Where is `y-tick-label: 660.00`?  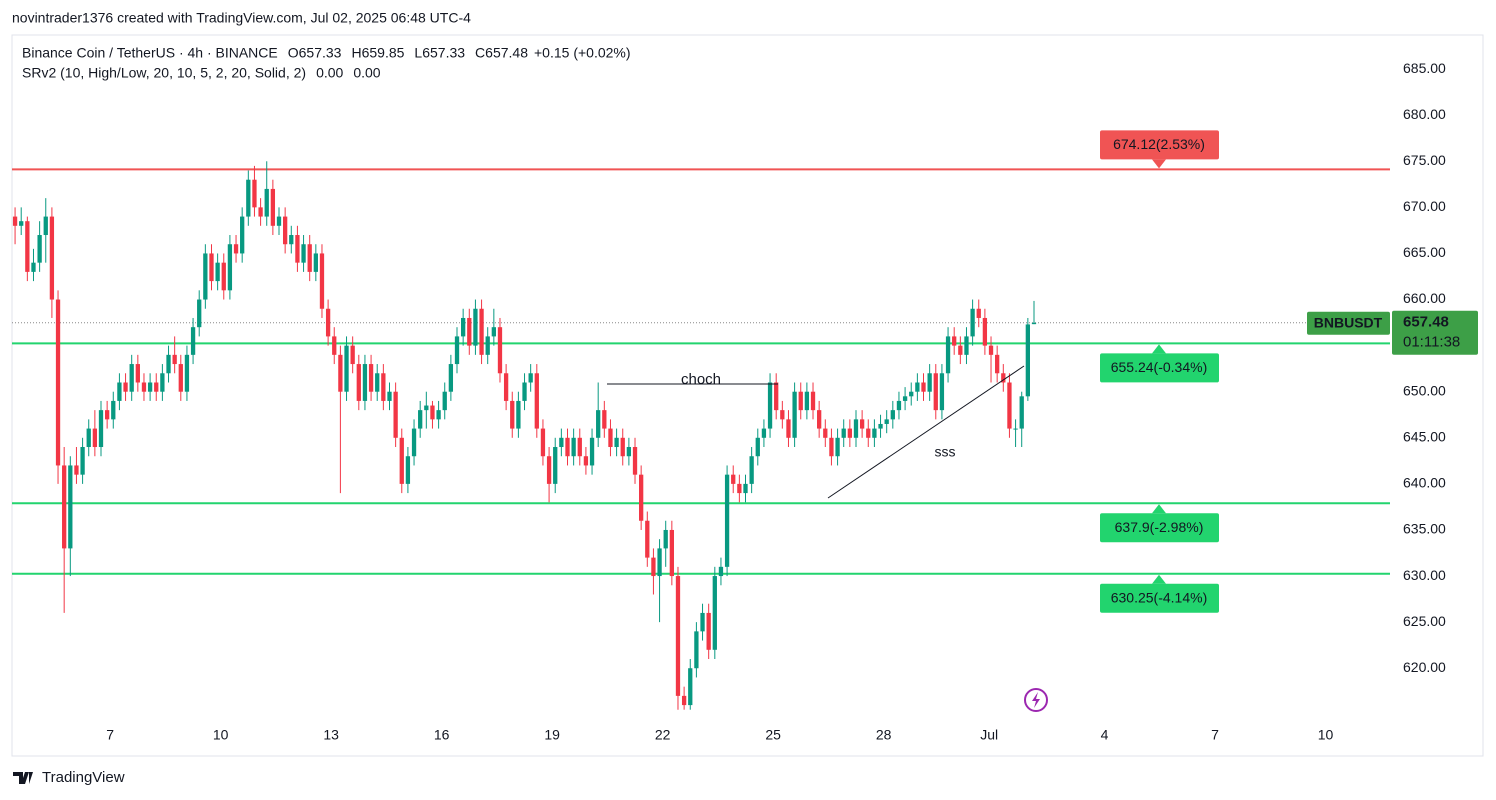 y-tick-label: 660.00 is located at coordinates (1424, 298).